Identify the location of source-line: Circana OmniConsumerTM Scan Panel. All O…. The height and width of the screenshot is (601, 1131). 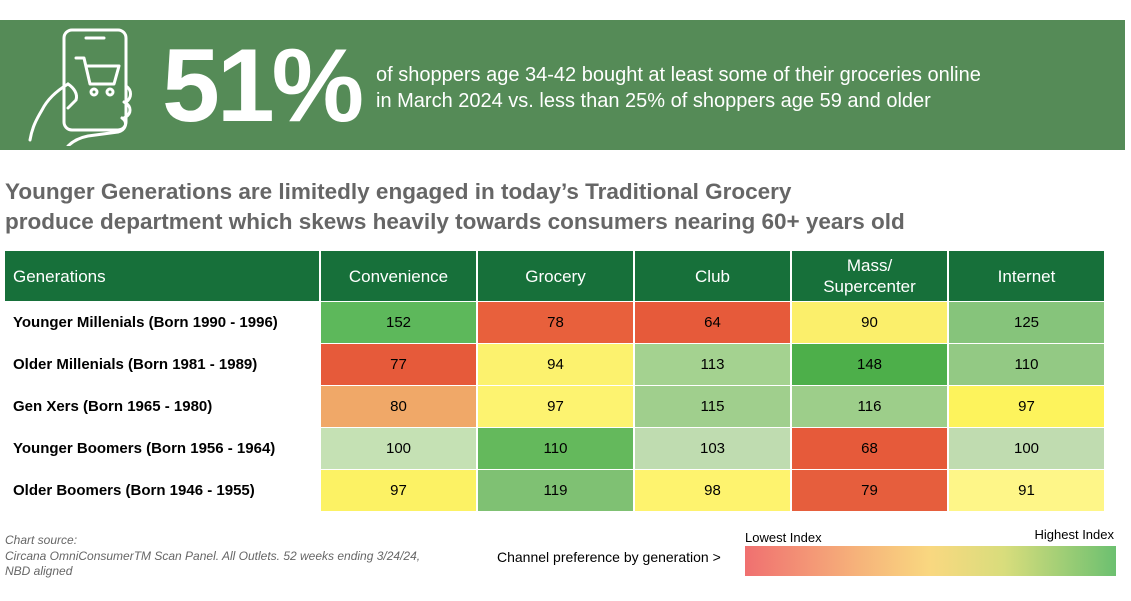
(213, 555).